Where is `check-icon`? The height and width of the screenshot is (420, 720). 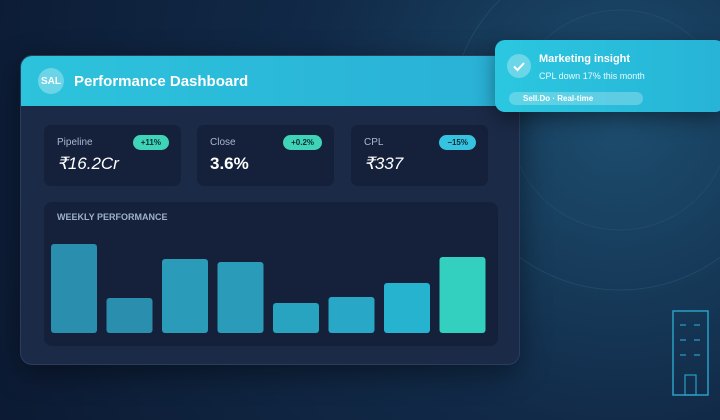 check-icon is located at coordinates (519, 66).